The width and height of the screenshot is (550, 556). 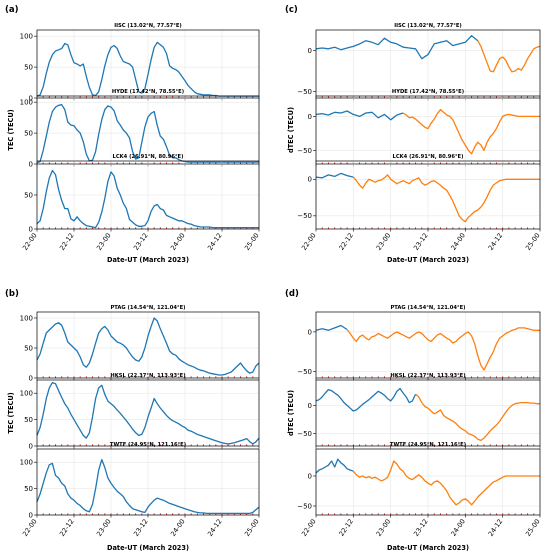 What do you see at coordinates (419, 411) in the screenshot?
I see `subplot-1: −50 0 HKSL (22.37°N, 113.93°E)` at bounding box center [419, 411].